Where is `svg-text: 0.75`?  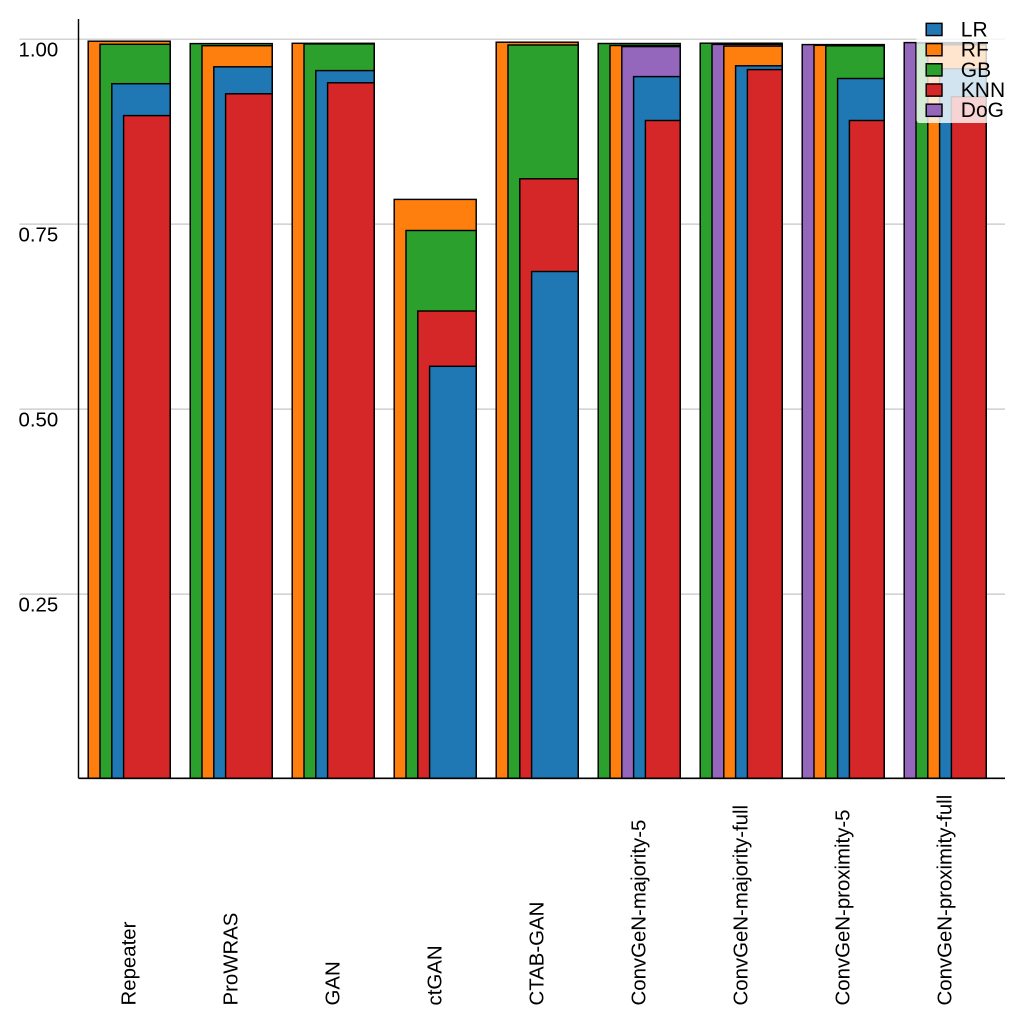
svg-text: 0.75 is located at coordinates (39, 235).